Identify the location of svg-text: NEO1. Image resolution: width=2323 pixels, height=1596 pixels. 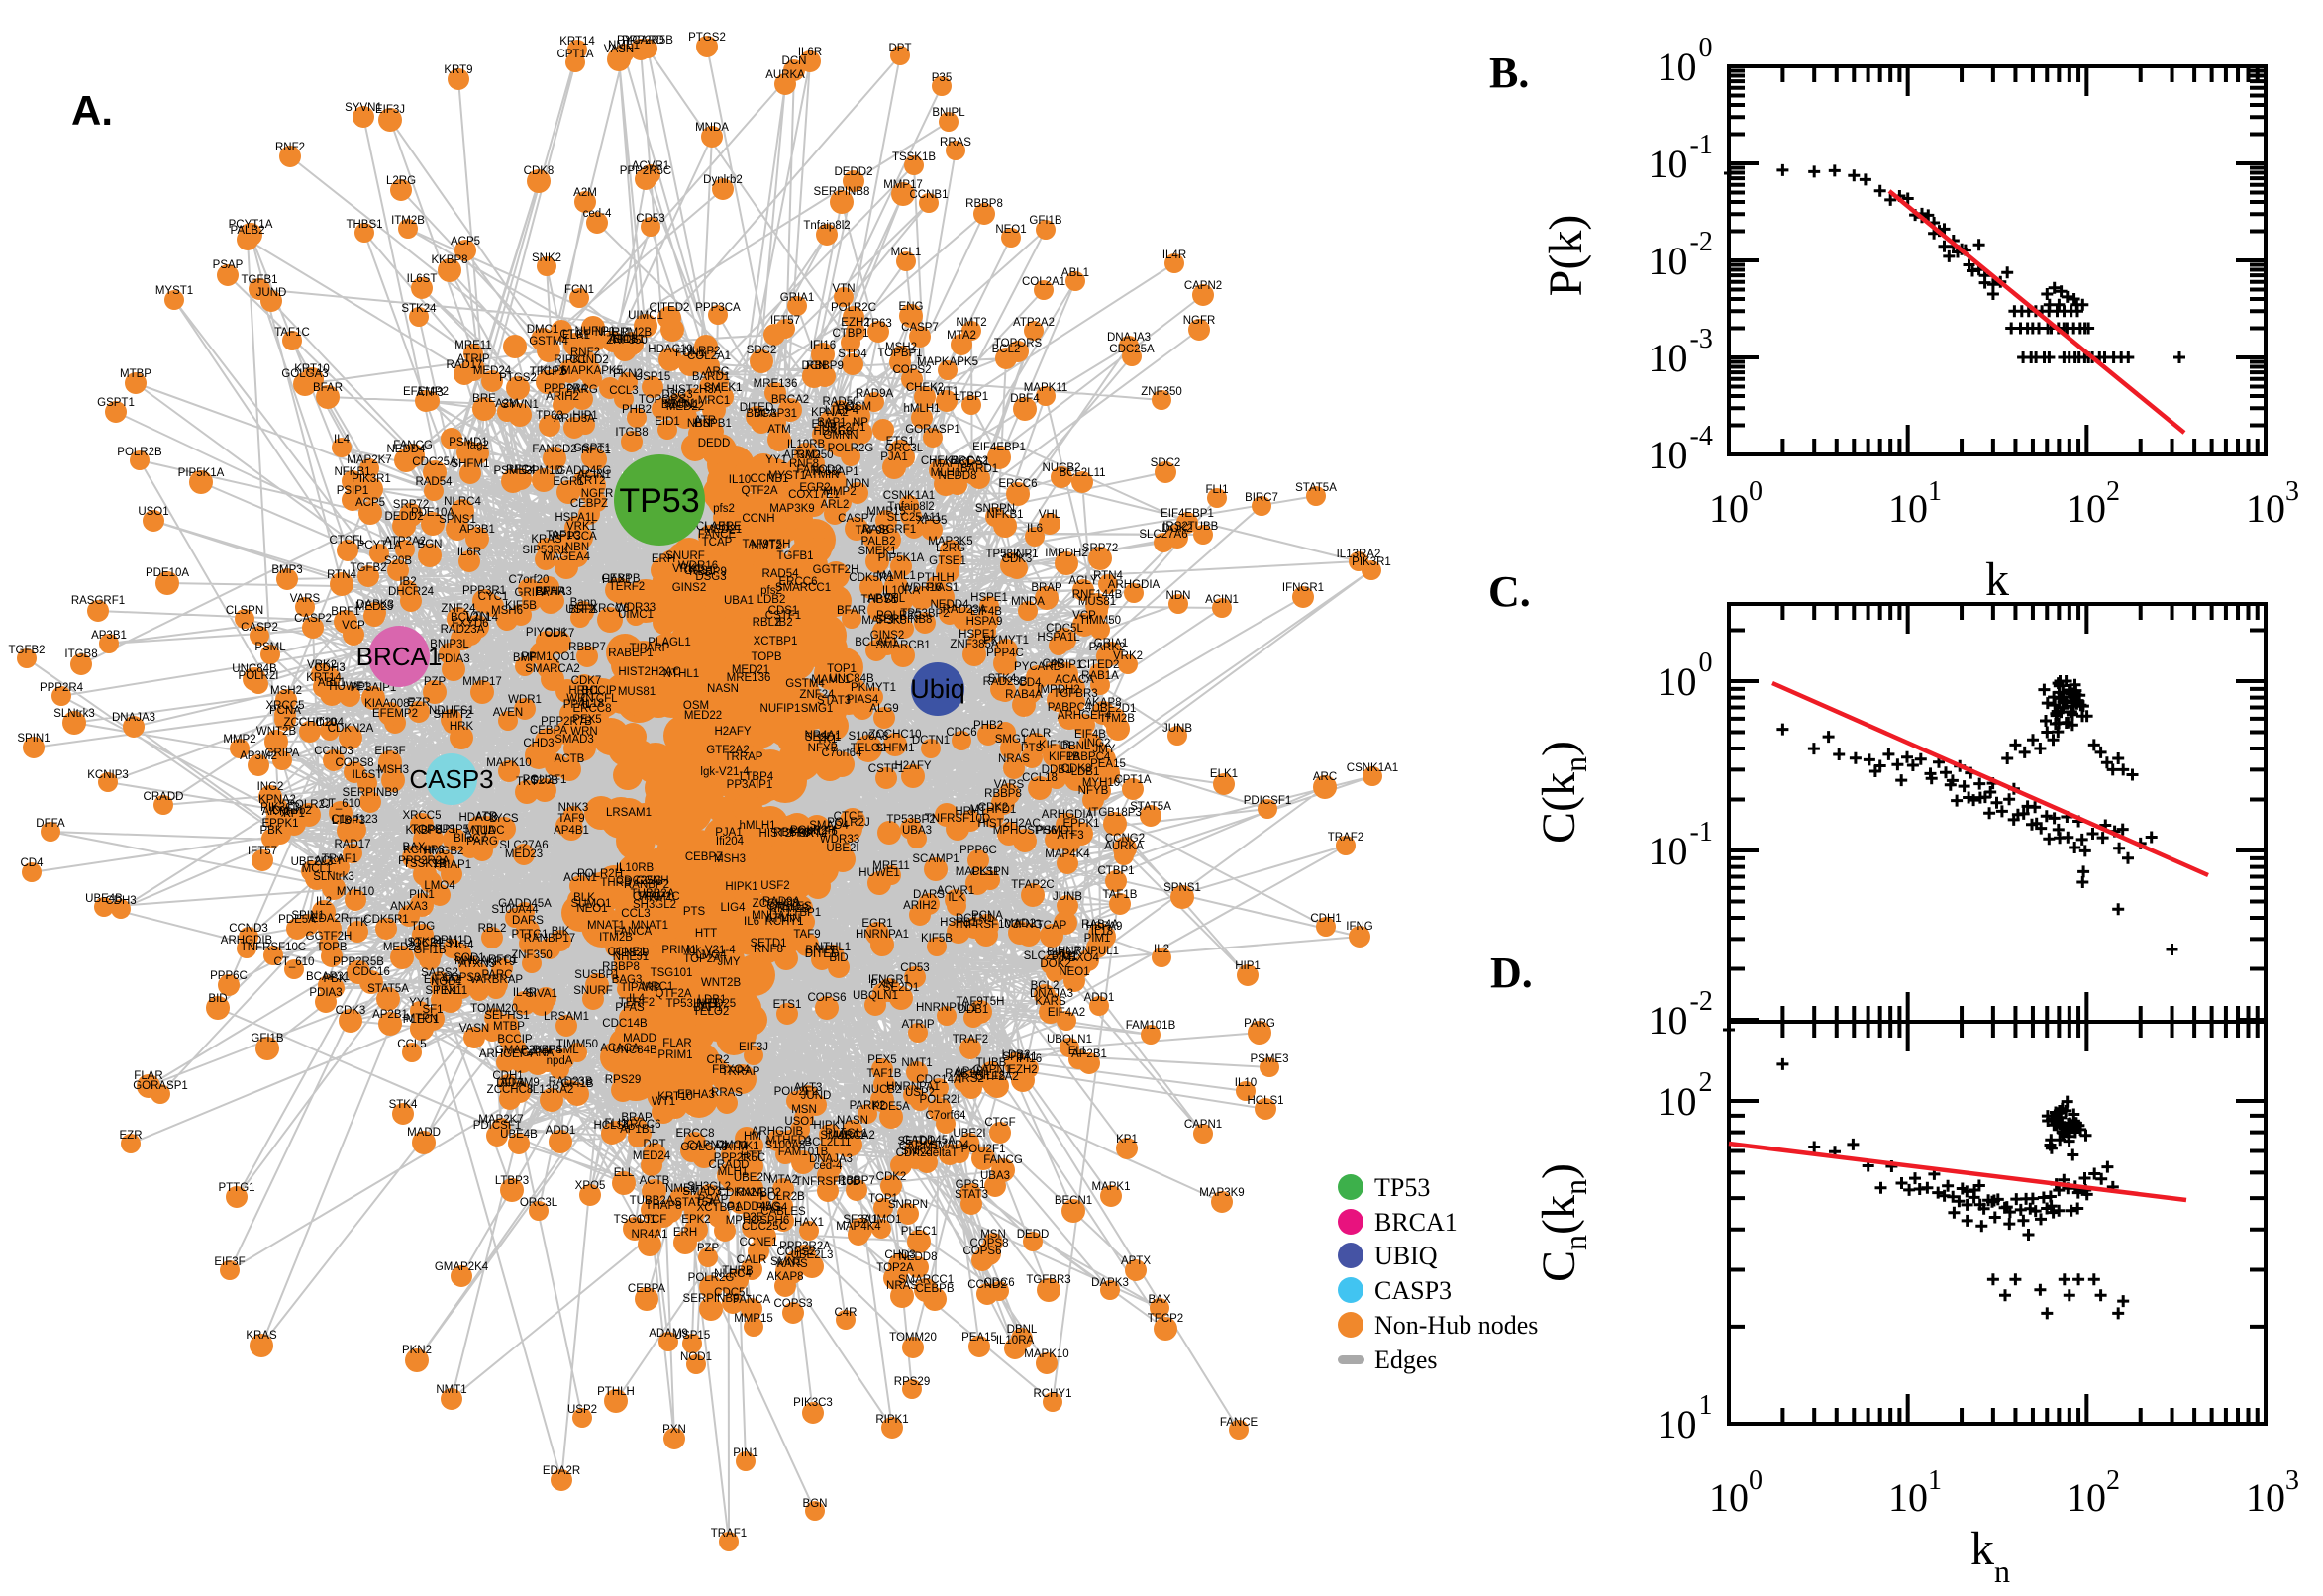
(1074, 972).